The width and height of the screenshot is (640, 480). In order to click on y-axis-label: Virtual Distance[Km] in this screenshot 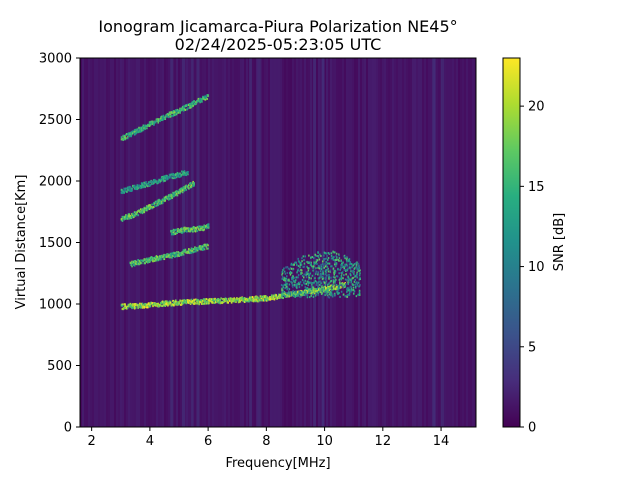, I will do `click(21, 242)`.